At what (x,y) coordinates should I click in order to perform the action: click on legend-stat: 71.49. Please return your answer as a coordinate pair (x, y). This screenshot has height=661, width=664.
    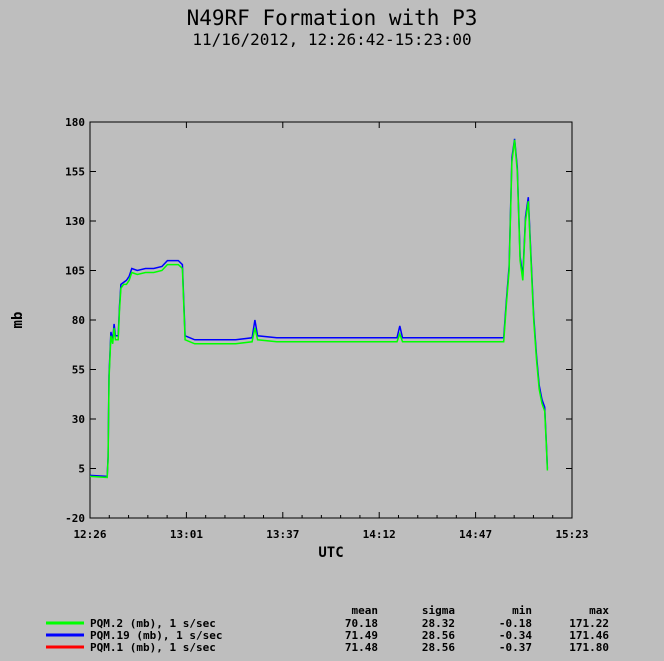
    Looking at the image, I should click on (361, 635).